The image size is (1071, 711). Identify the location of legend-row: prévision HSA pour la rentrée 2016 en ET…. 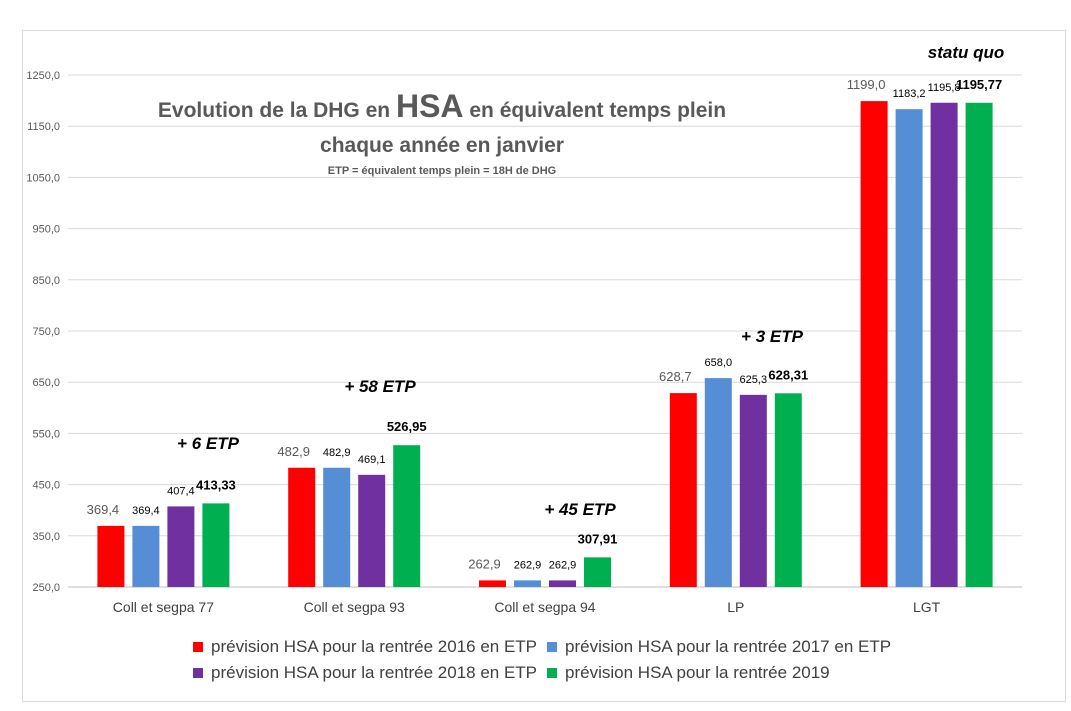
(553, 647).